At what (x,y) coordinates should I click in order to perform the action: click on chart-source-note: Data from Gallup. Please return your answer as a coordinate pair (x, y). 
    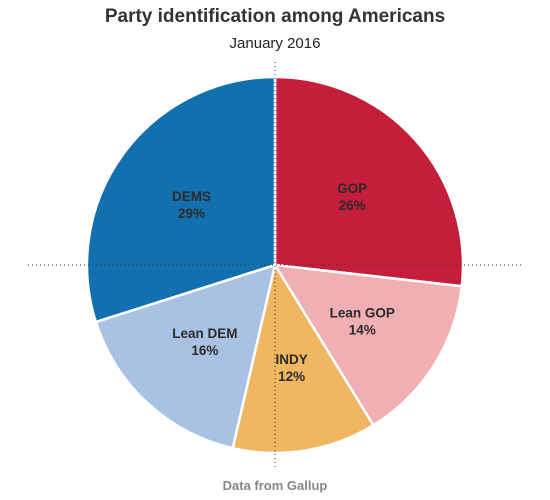
    Looking at the image, I should click on (275, 485).